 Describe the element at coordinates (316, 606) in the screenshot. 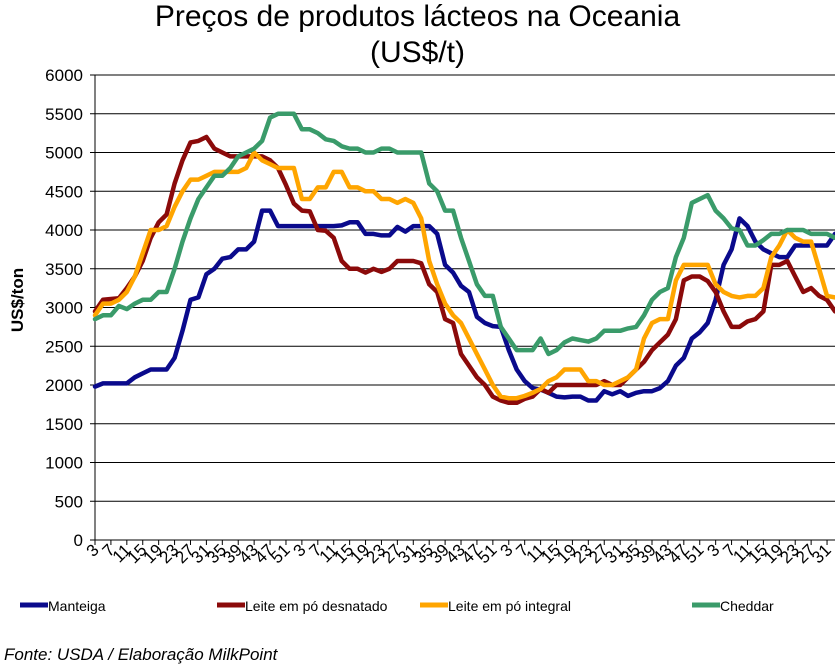

I see `legend-label: Leite em pó desnatado` at that location.